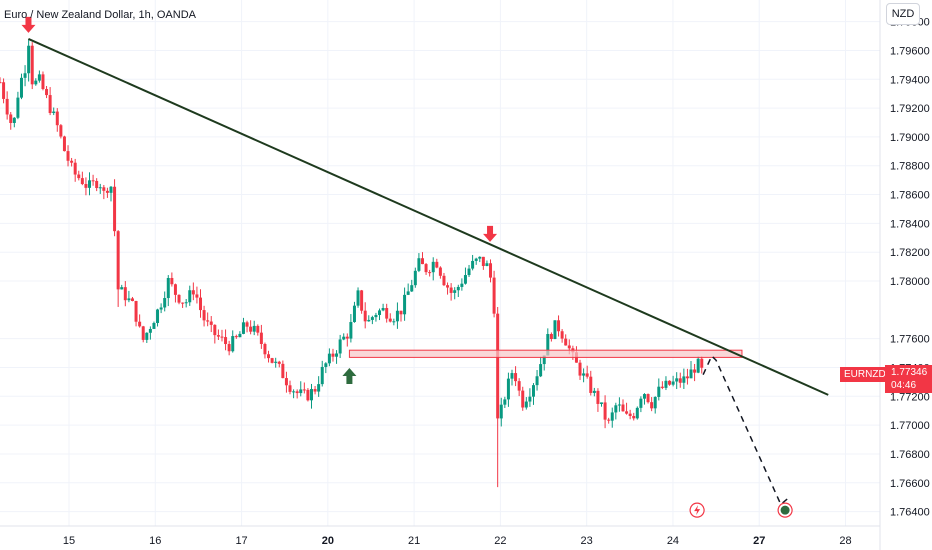 The width and height of the screenshot is (932, 550). What do you see at coordinates (414, 541) in the screenshot?
I see `time-tick-label: 21` at bounding box center [414, 541].